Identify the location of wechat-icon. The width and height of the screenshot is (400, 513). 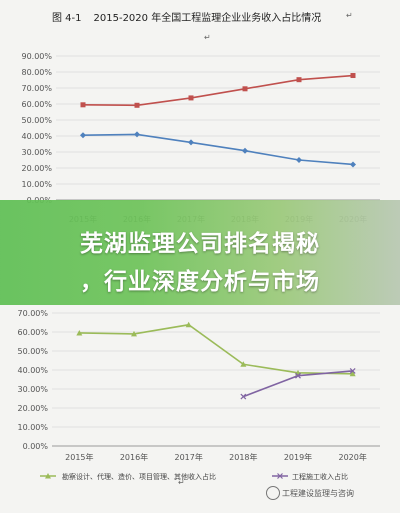
(273, 493).